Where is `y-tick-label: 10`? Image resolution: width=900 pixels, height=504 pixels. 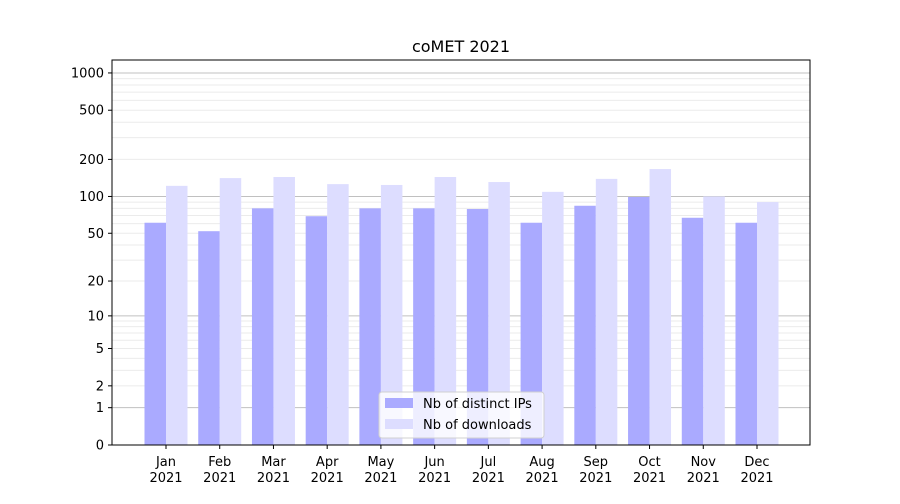 y-tick-label: 10 is located at coordinates (95, 316).